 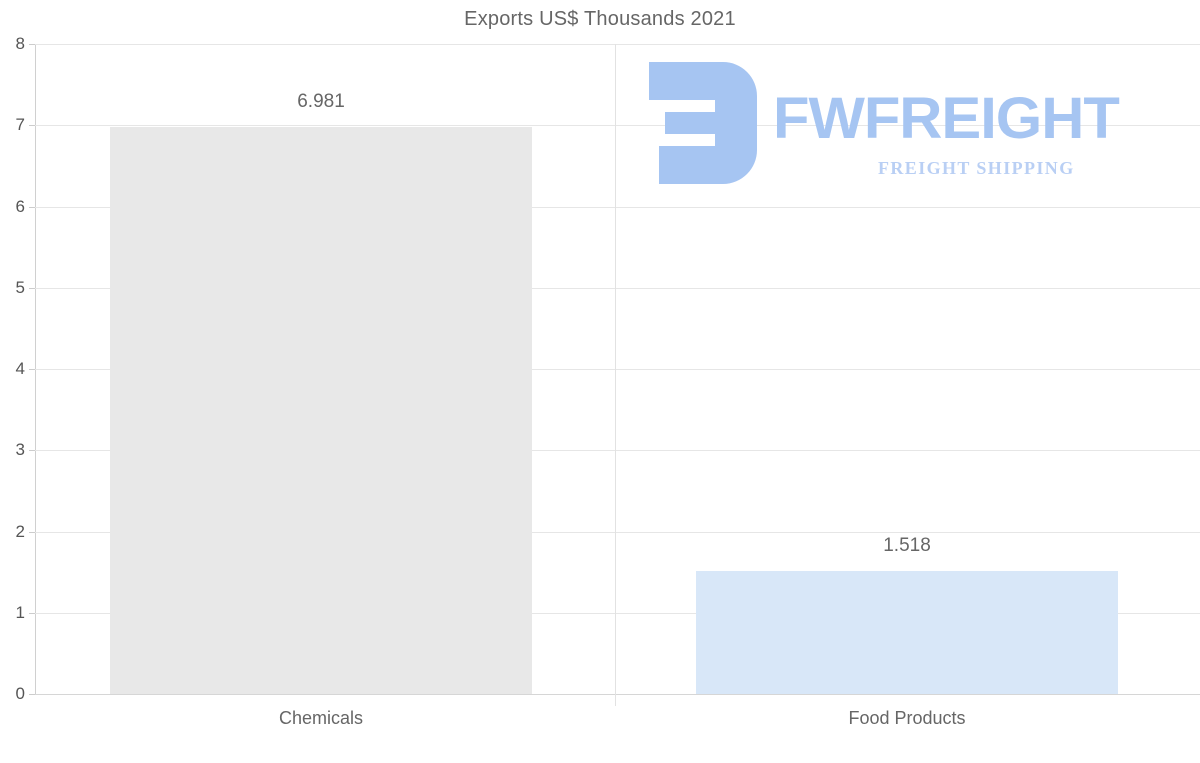 I want to click on y-tick-label-0: 0, so click(x=20, y=693).